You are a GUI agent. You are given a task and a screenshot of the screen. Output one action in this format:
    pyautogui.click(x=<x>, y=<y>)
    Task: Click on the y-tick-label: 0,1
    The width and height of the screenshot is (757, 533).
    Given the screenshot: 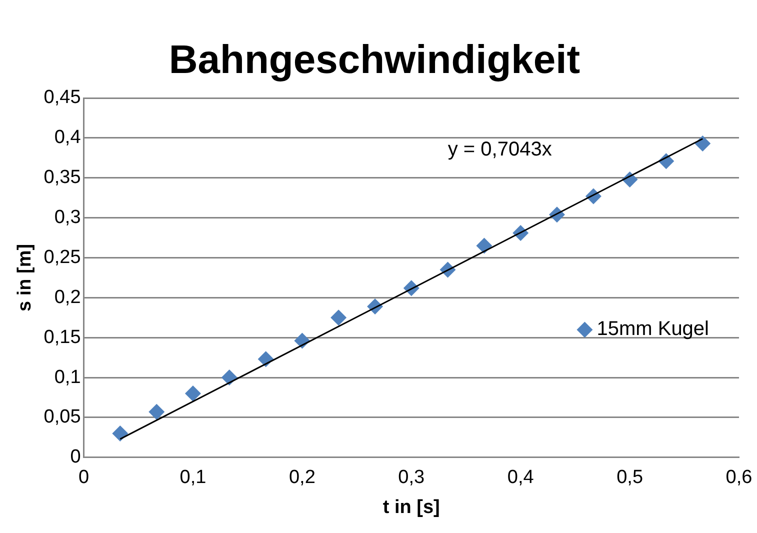 What is the action you would take?
    pyautogui.click(x=67, y=377)
    